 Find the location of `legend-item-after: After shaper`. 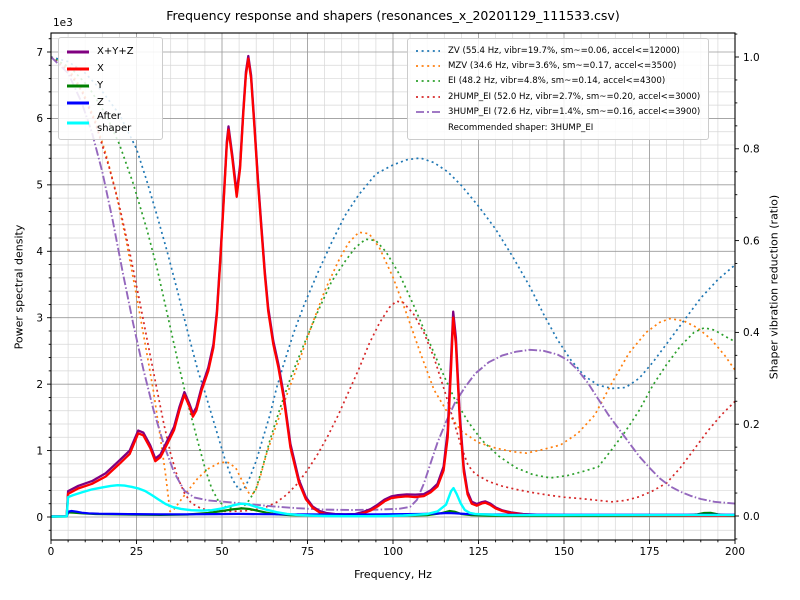

legend-item-after: After shaper is located at coordinates (109, 122).